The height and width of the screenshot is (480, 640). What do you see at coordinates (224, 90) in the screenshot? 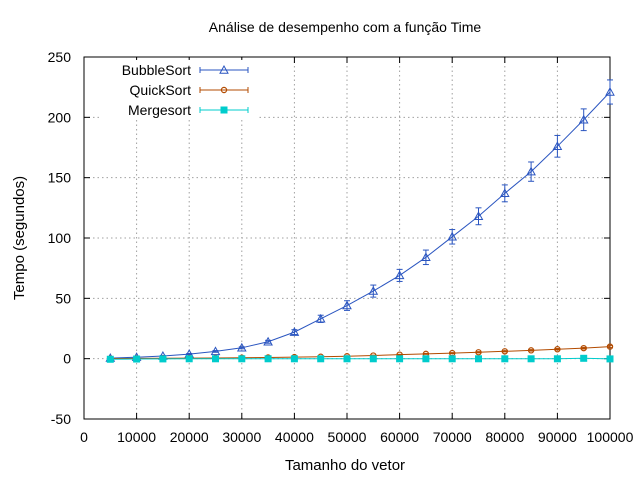
I see `legend-marker-quicksort` at bounding box center [224, 90].